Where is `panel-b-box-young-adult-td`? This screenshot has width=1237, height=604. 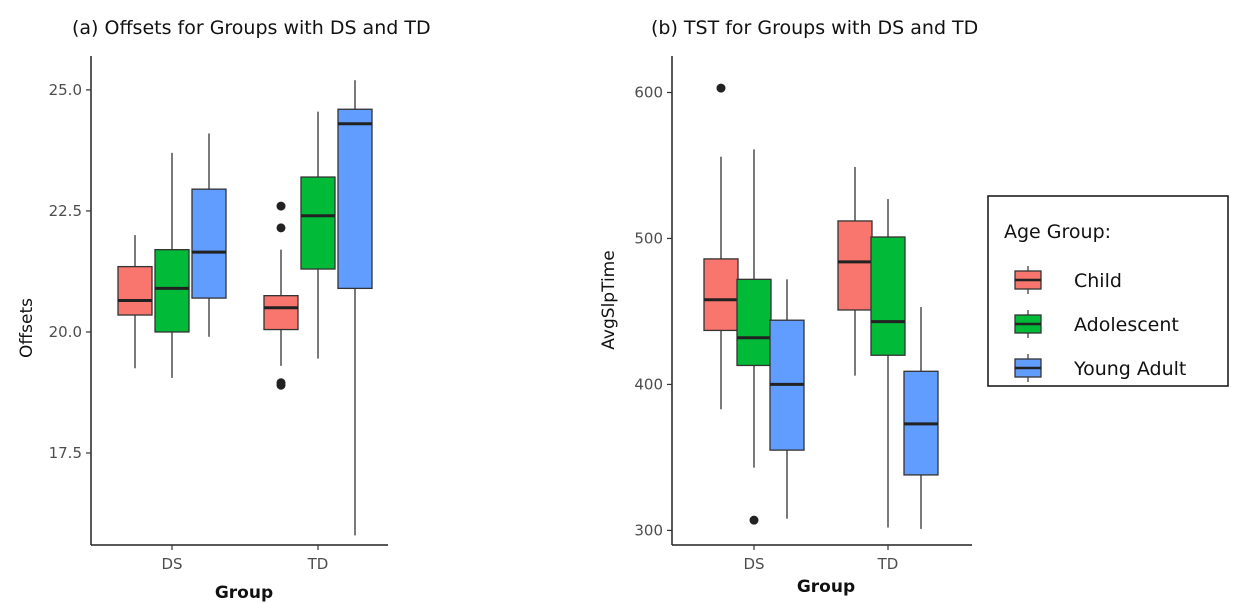 panel-b-box-young-adult-td is located at coordinates (921, 418).